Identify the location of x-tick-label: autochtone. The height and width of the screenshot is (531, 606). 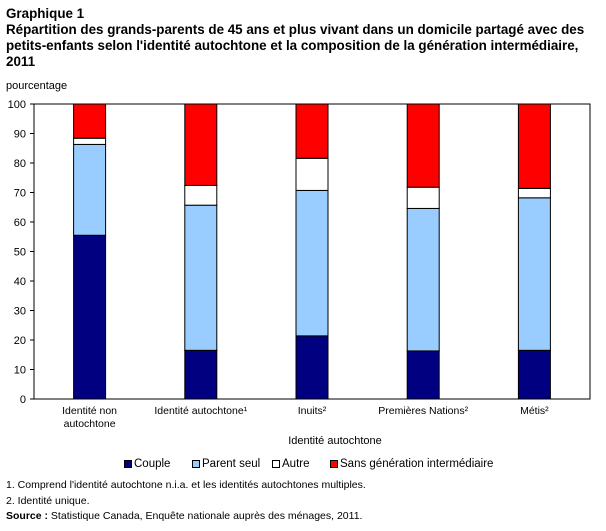
(90, 424).